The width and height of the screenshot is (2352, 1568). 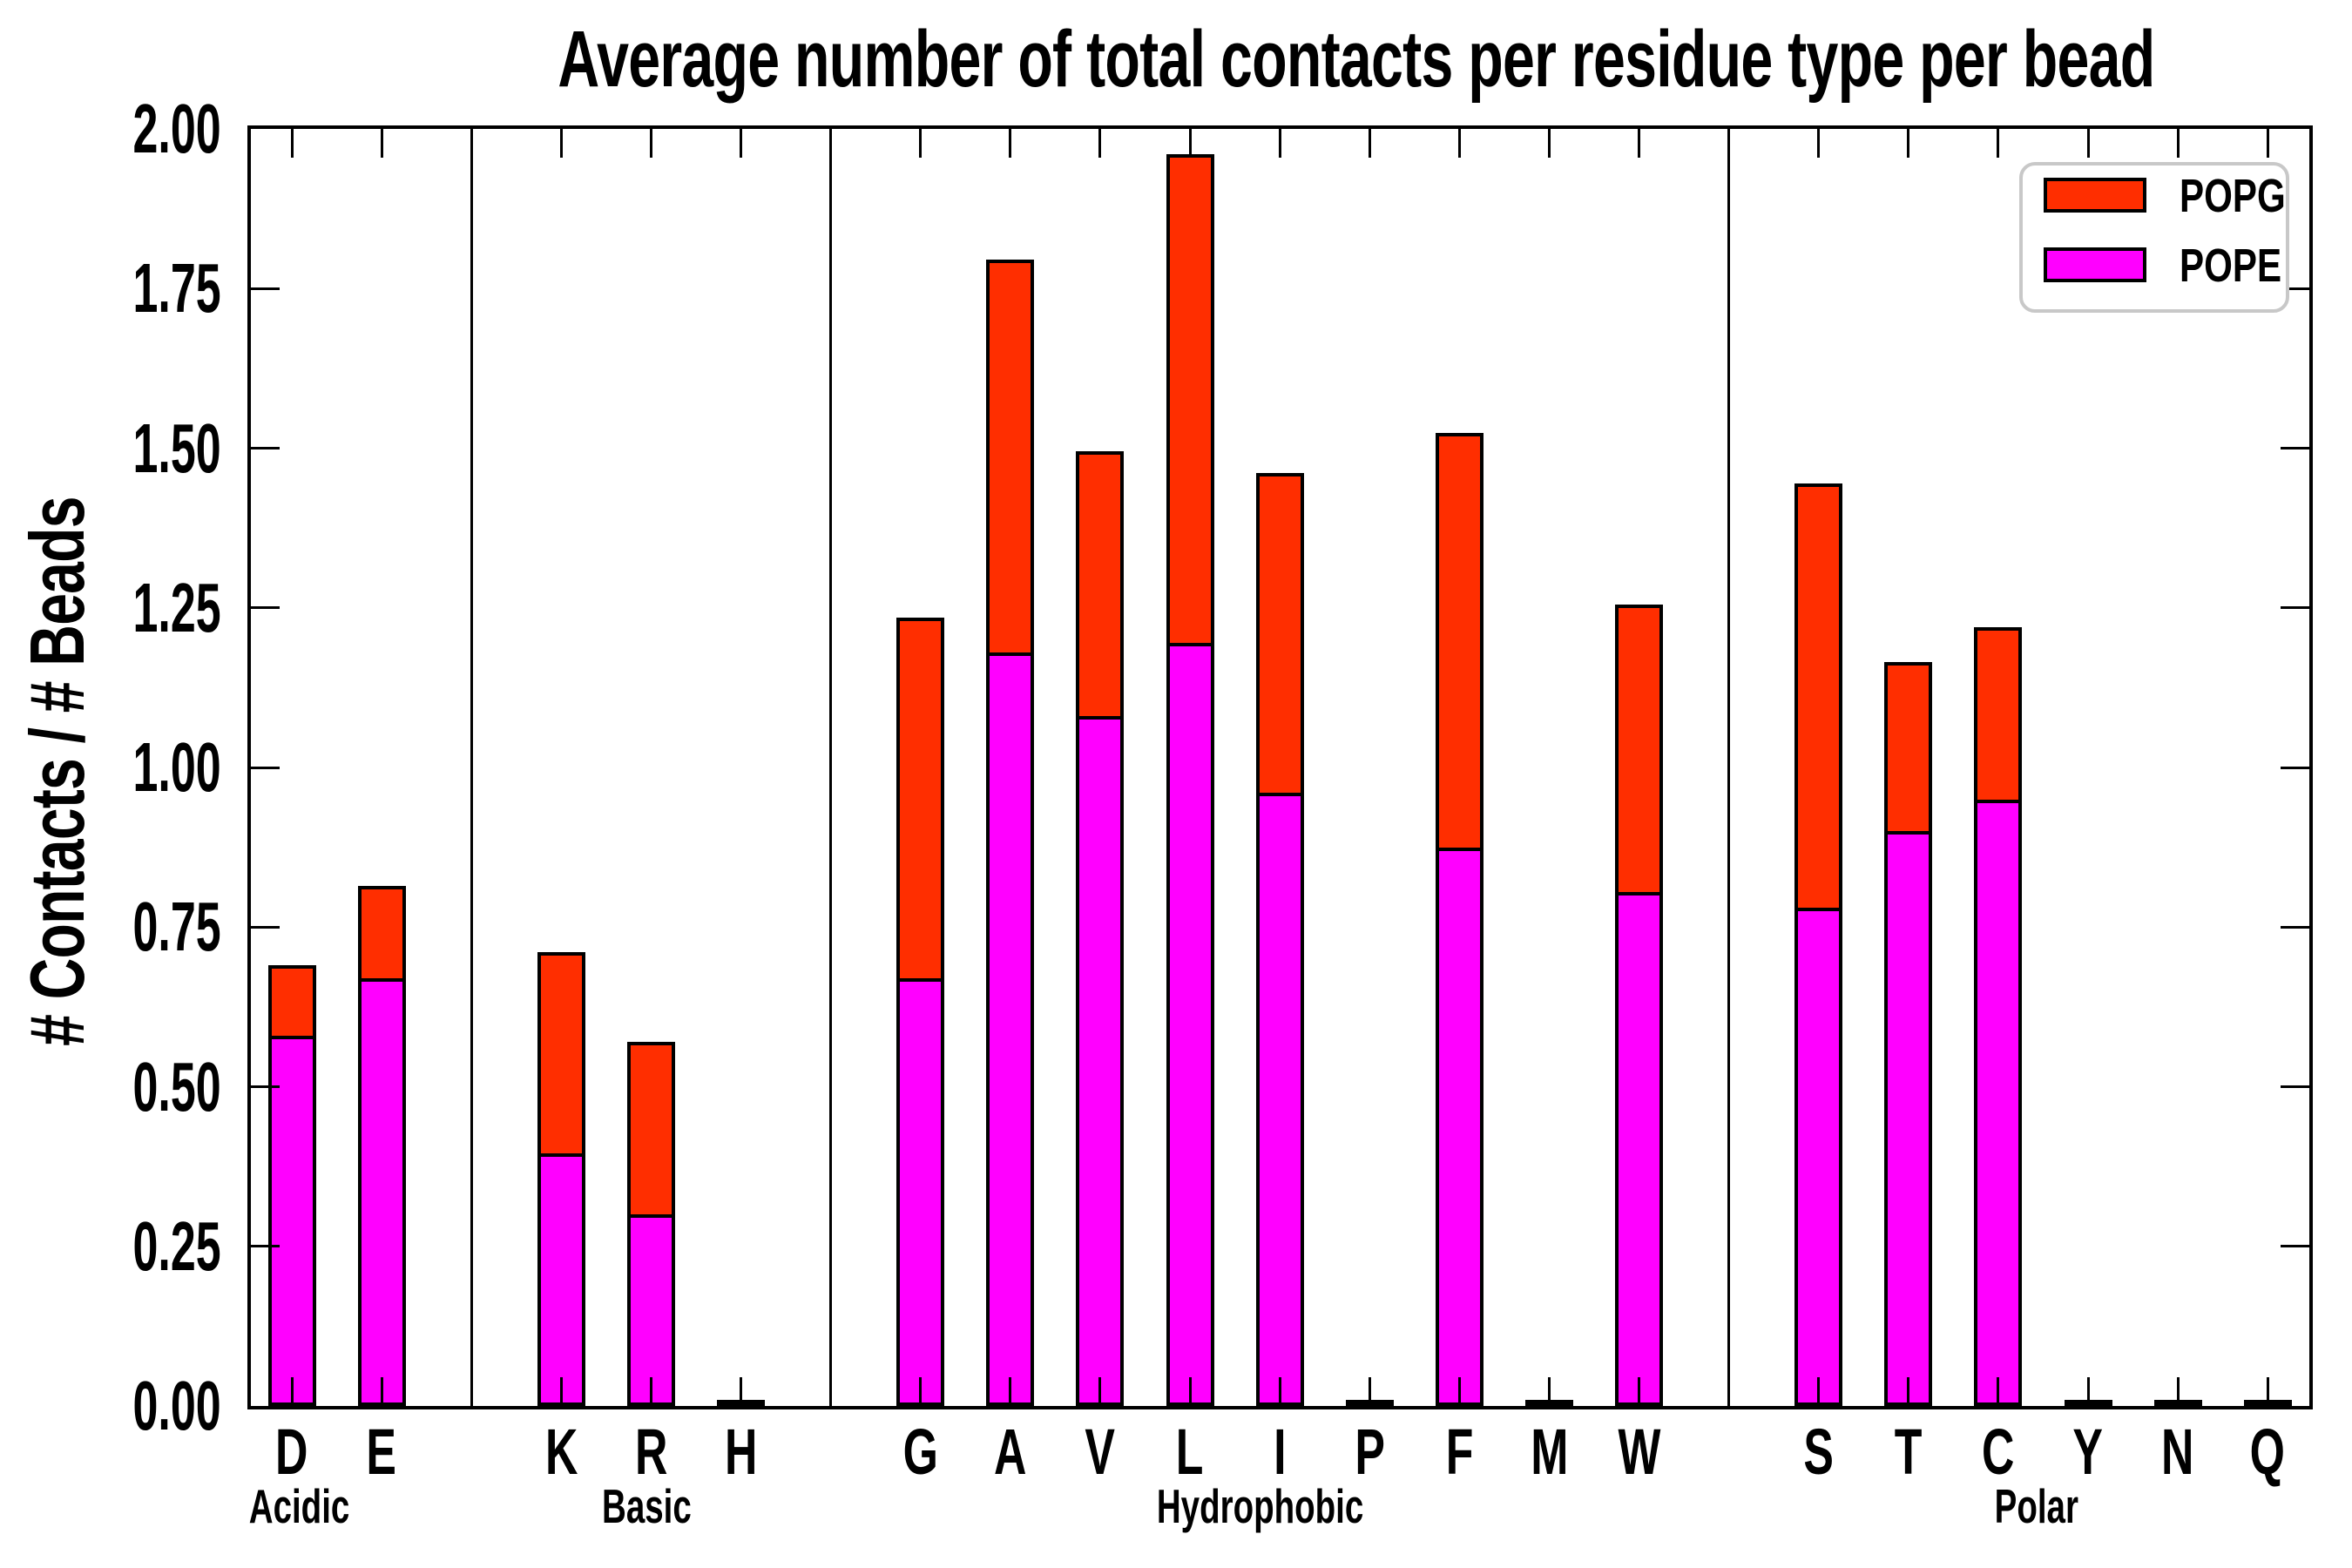 What do you see at coordinates (741, 1452) in the screenshot?
I see `x-tick-label-H: H` at bounding box center [741, 1452].